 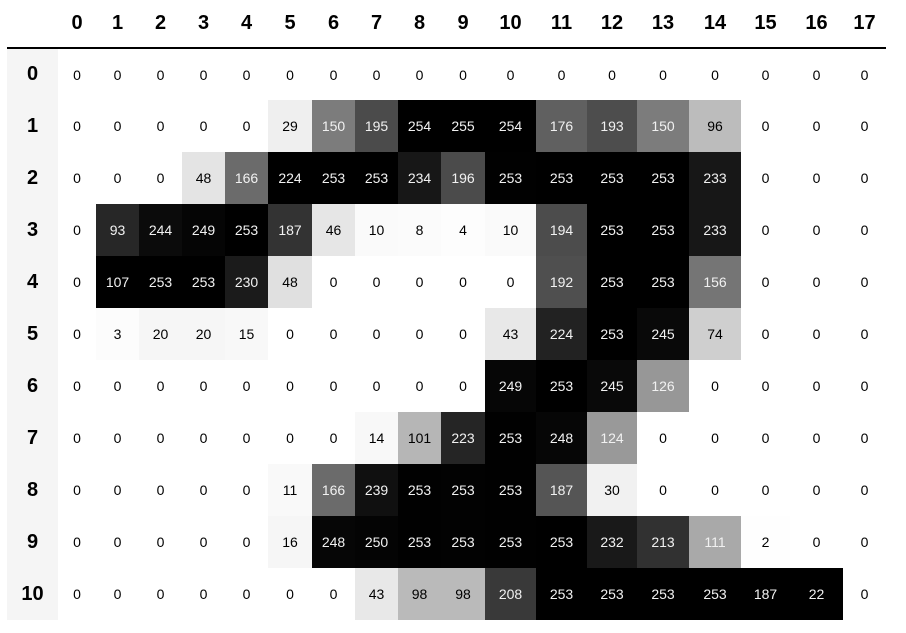 What do you see at coordinates (715, 282) in the screenshot?
I see `pixel-cell: 156` at bounding box center [715, 282].